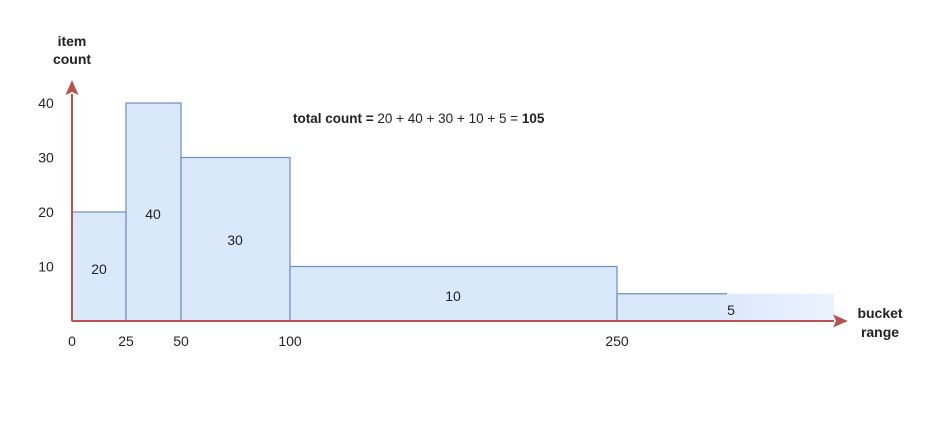 This screenshot has width=940, height=427. What do you see at coordinates (671, 307) in the screenshot?
I see `histogram-bar-outline` at bounding box center [671, 307].